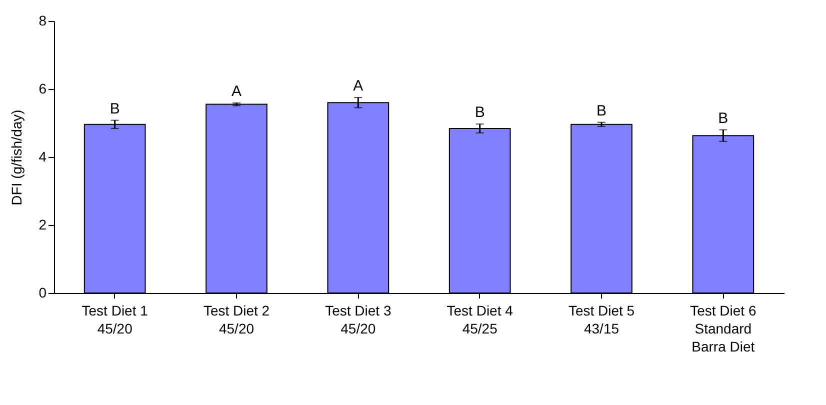 The height and width of the screenshot is (405, 826). Describe the element at coordinates (358, 319) in the screenshot. I see `x-tick-label: Test Diet 3 45/20` at that location.